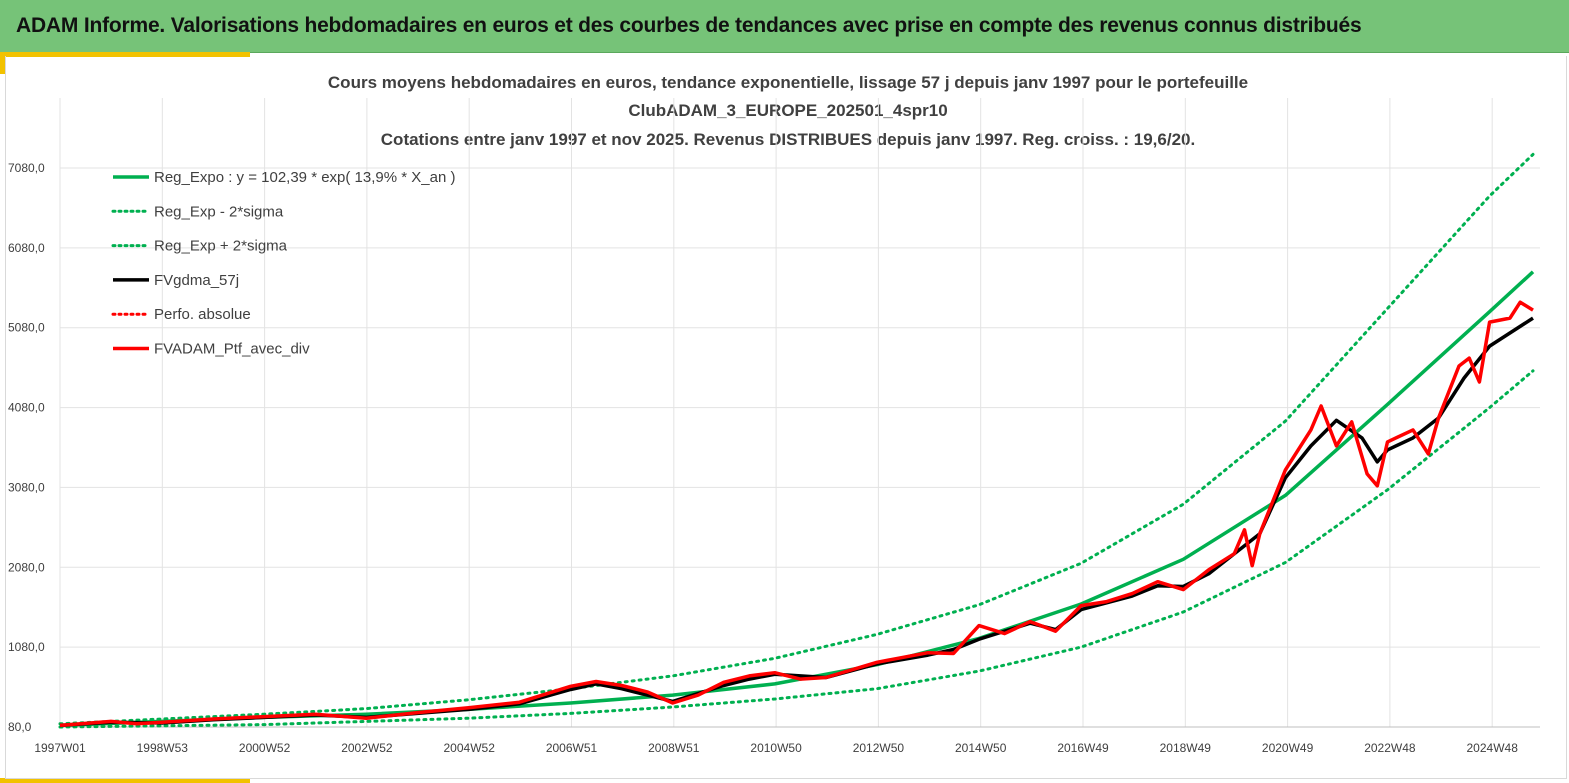 The width and height of the screenshot is (1569, 783). I want to click on chart-title-line-2: ClubADAM_3_EUROPE_202501_4spr10, so click(787, 110).